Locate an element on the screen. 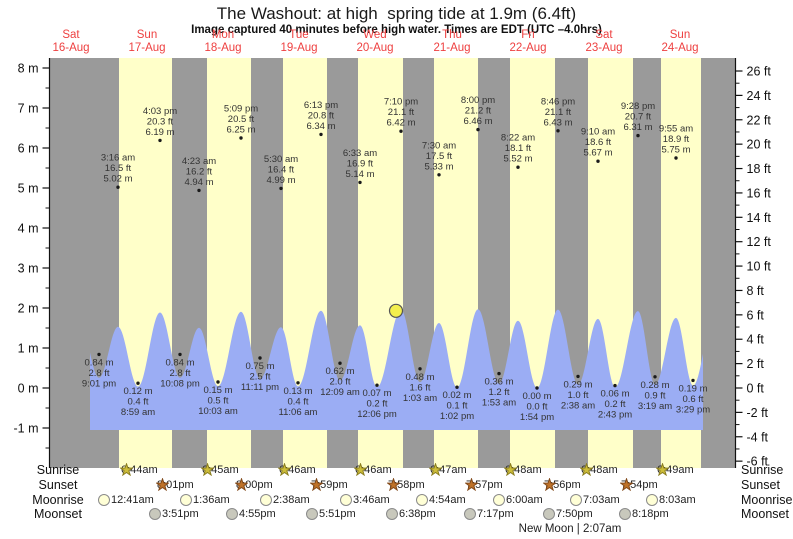 This screenshot has height=539, width=793. moonrise-event: 4:54am is located at coordinates (441, 500).